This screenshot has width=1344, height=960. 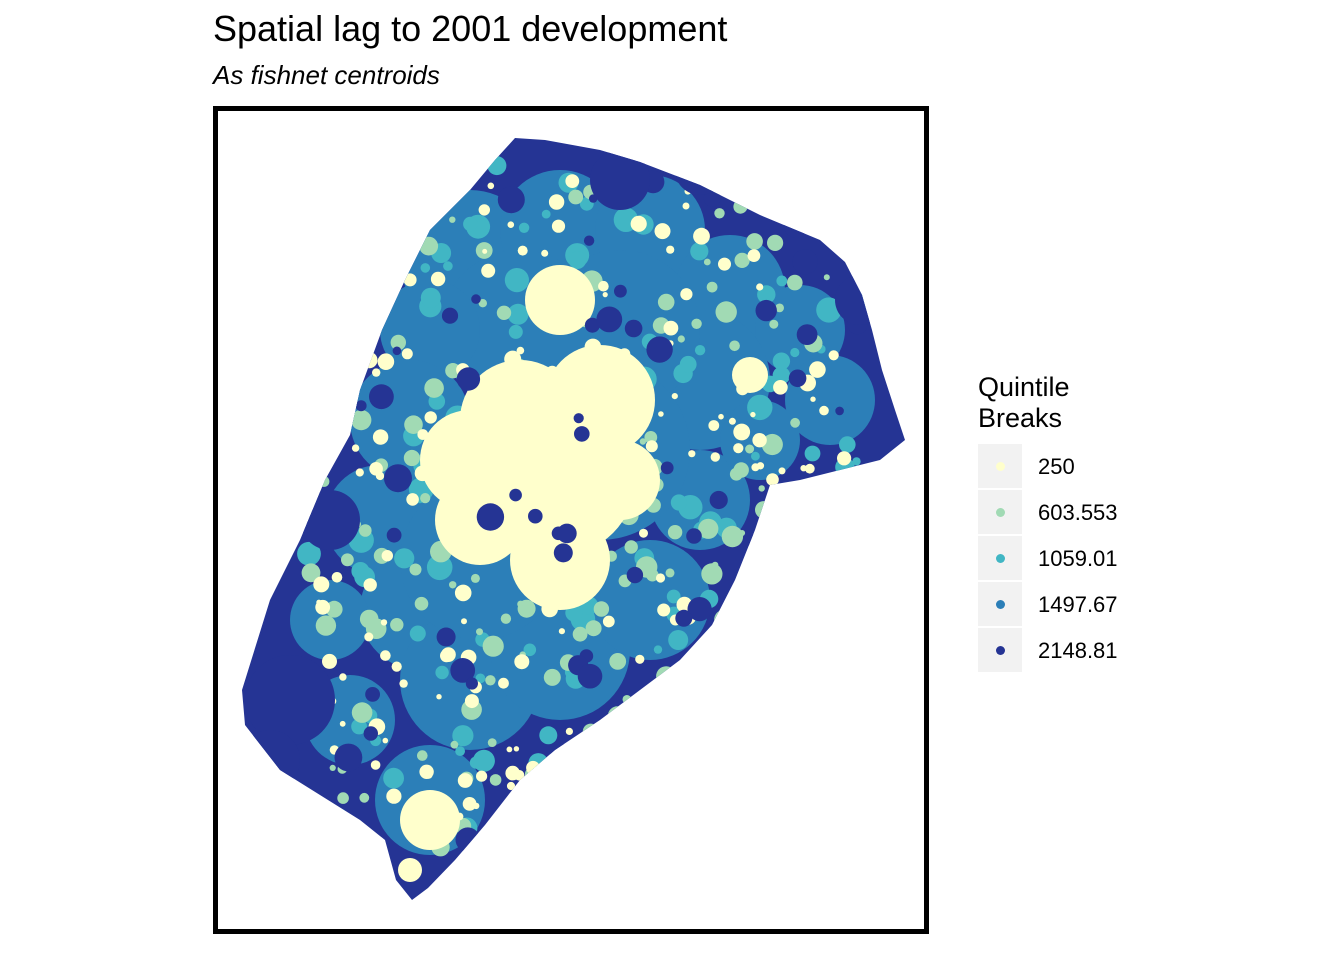 What do you see at coordinates (1000, 604) in the screenshot?
I see `legend-key` at bounding box center [1000, 604].